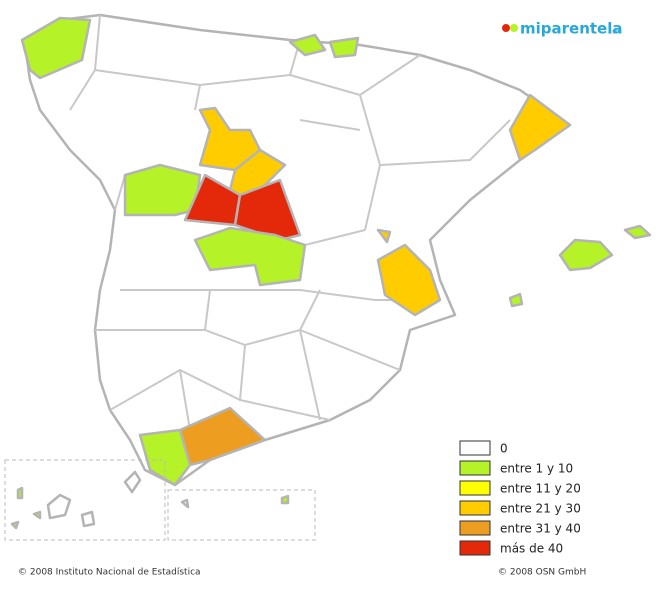  Describe the element at coordinates (536, 469) in the screenshot. I see `legend-label: entre 1 y 10` at that location.